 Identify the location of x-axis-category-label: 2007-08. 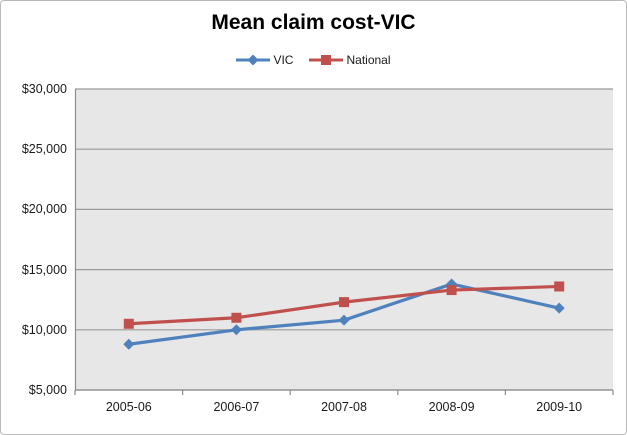
(344, 407).